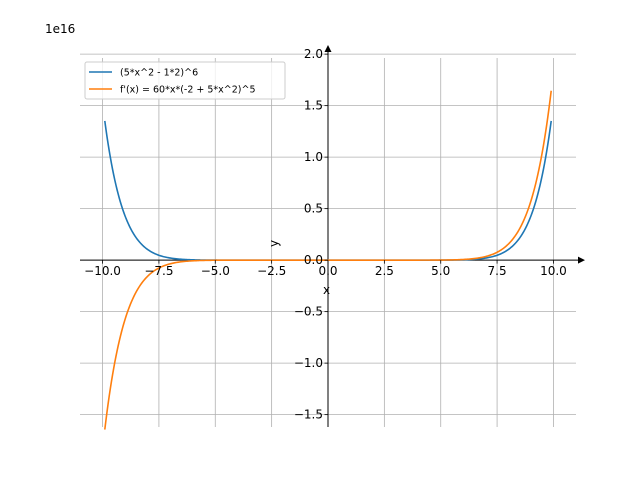  I want to click on x-tick-label: −2.5, so click(271, 271).